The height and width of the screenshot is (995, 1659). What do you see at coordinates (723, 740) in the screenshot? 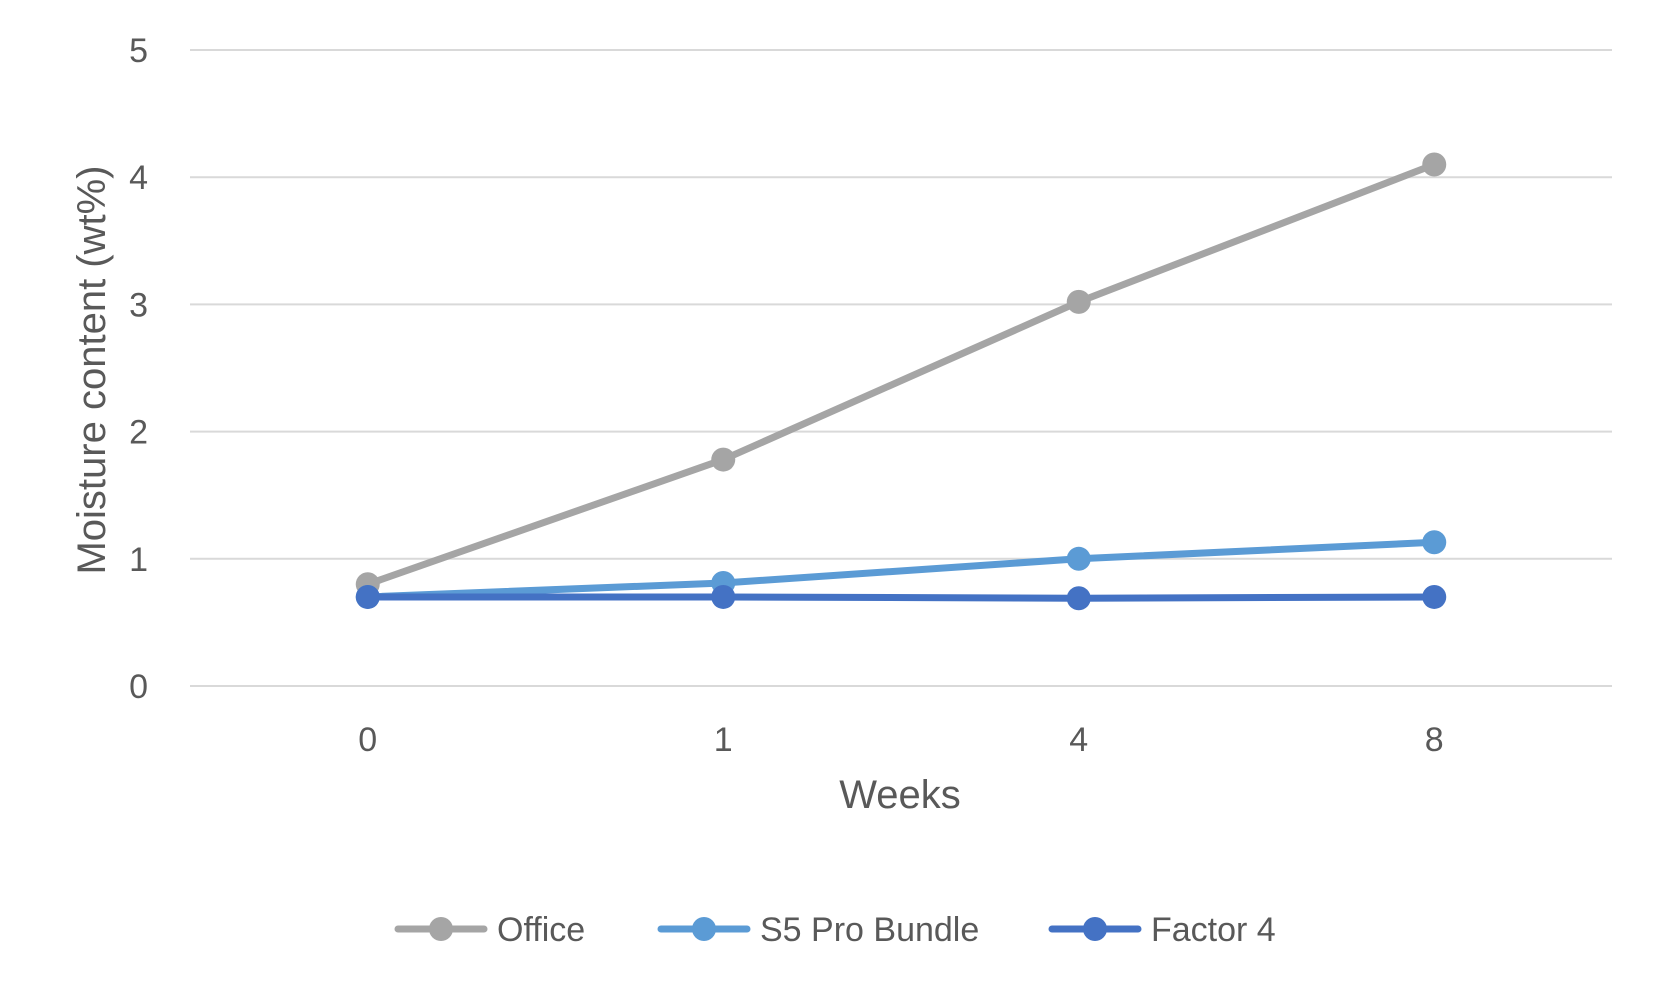
I see `x-tick-label: 1` at bounding box center [723, 740].